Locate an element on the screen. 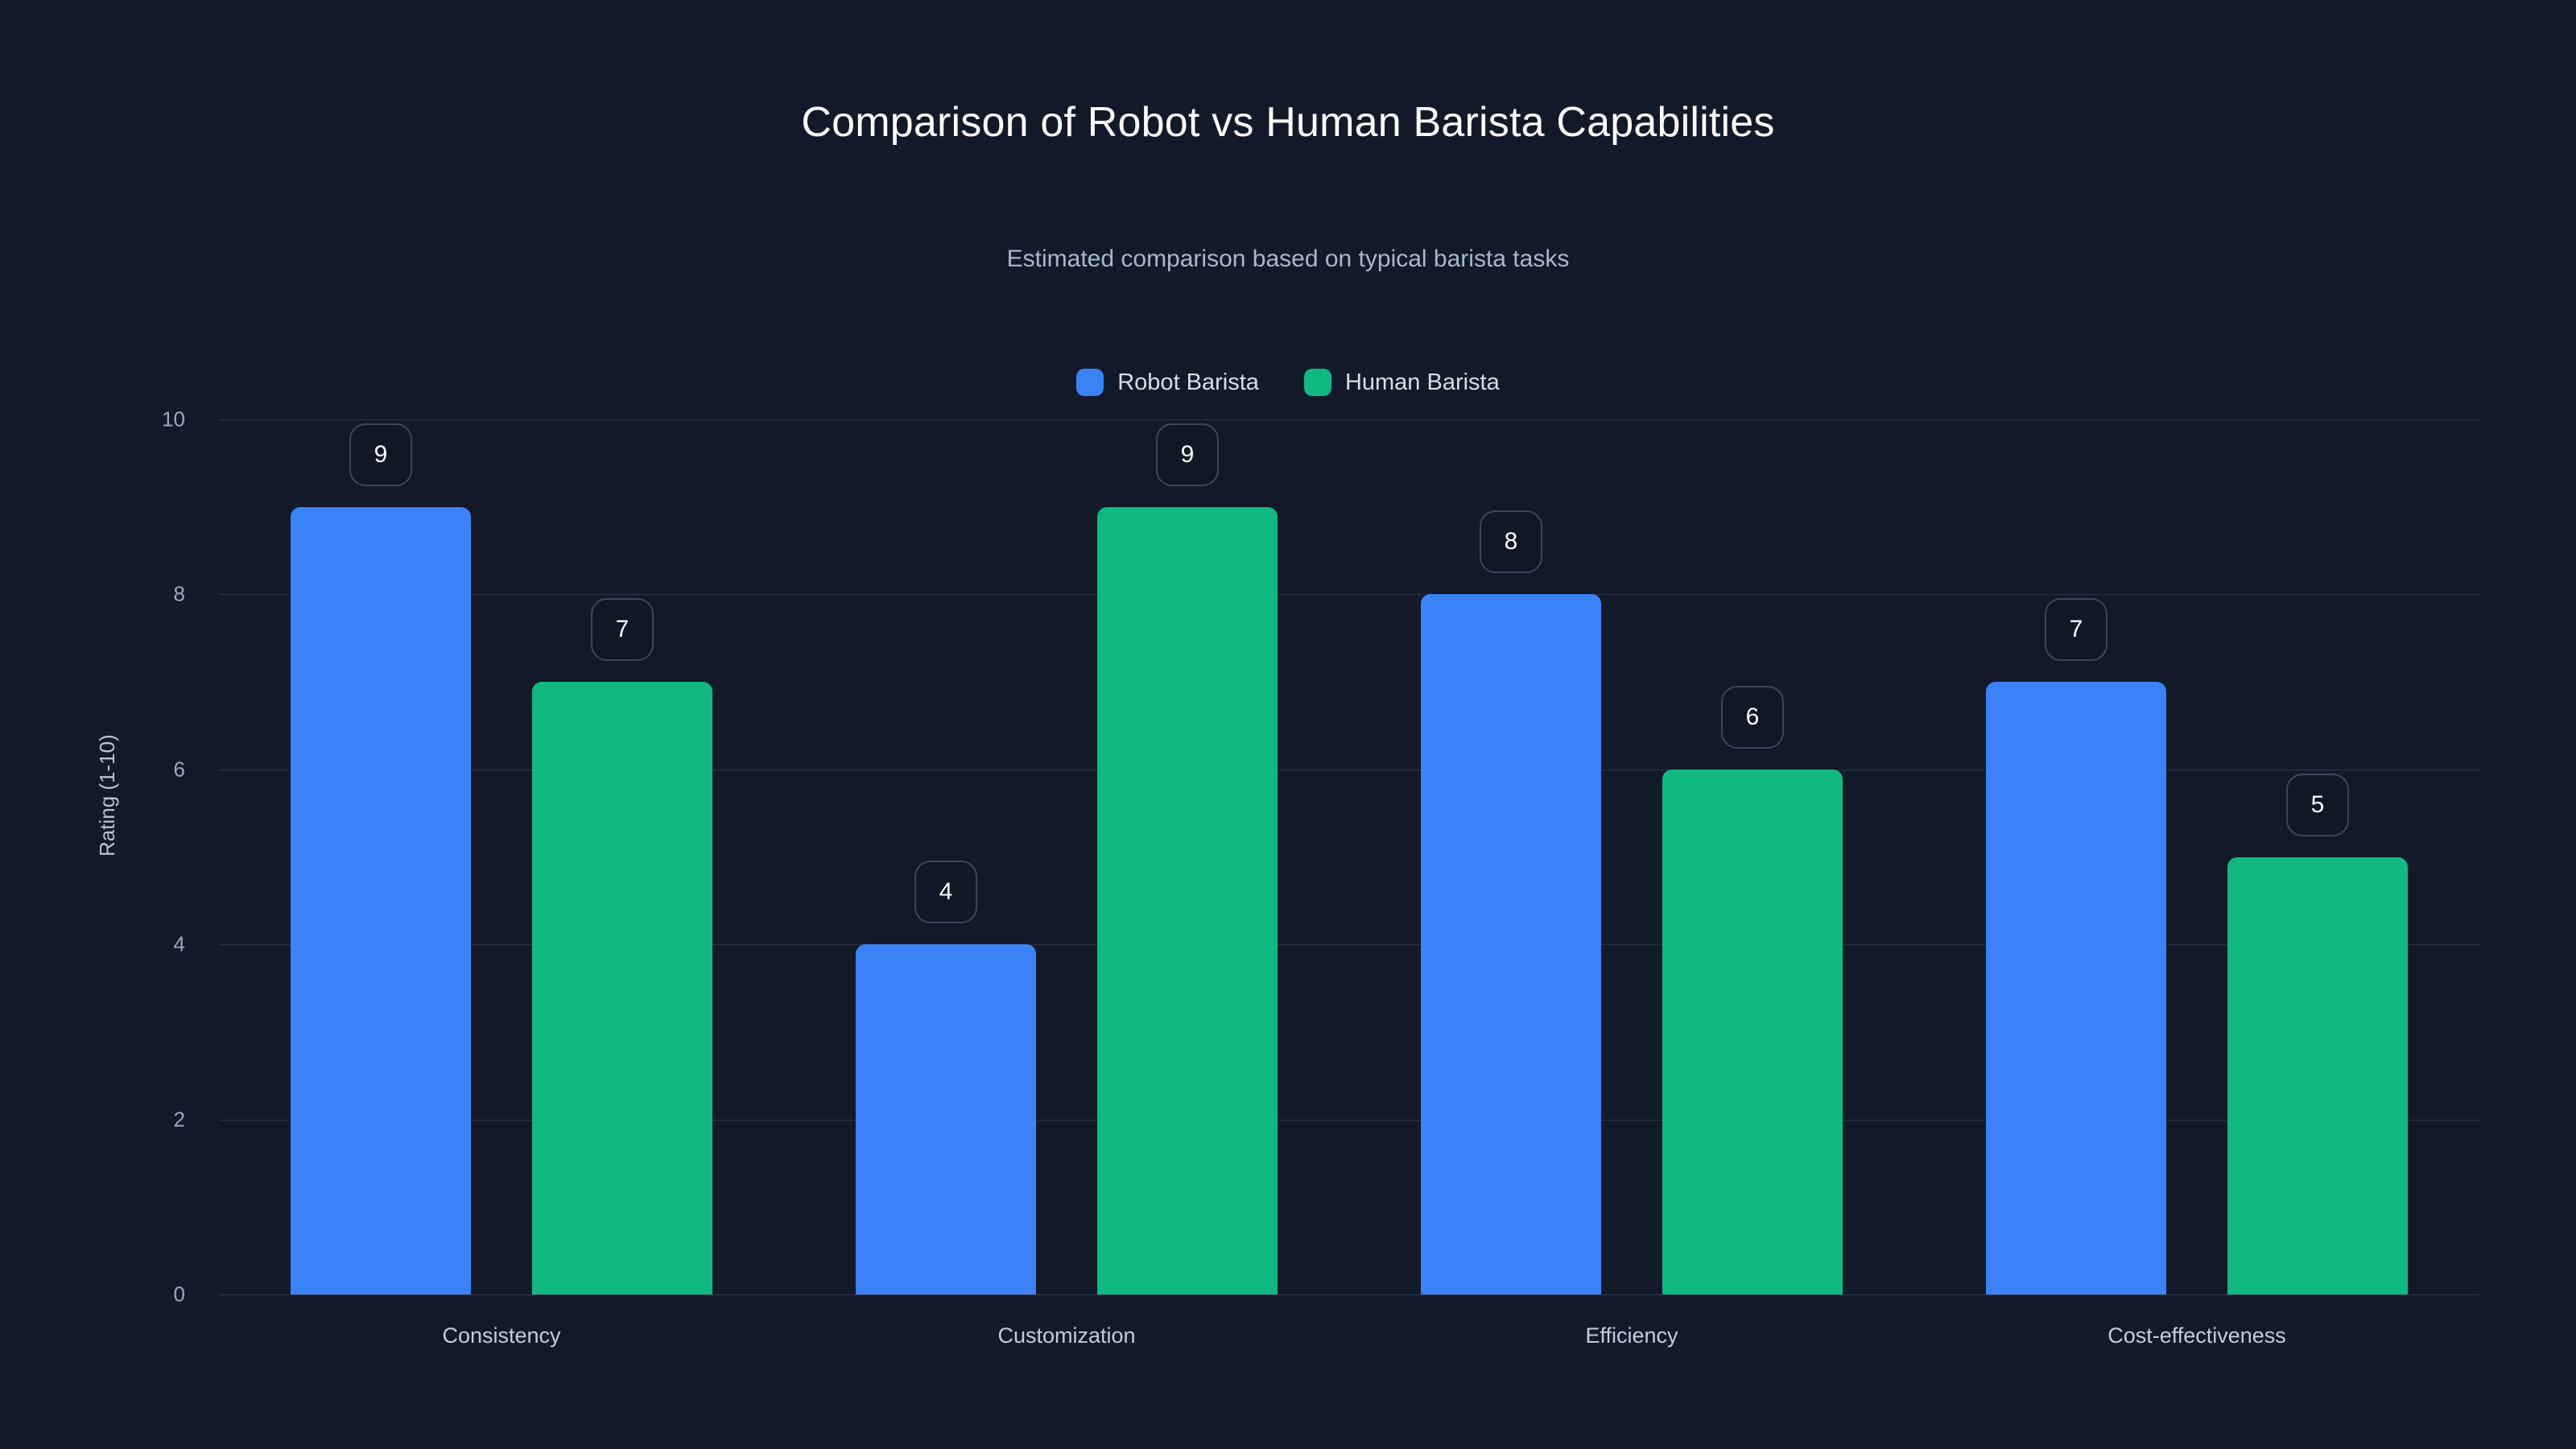  bar-value-label: 4 is located at coordinates (945, 892).